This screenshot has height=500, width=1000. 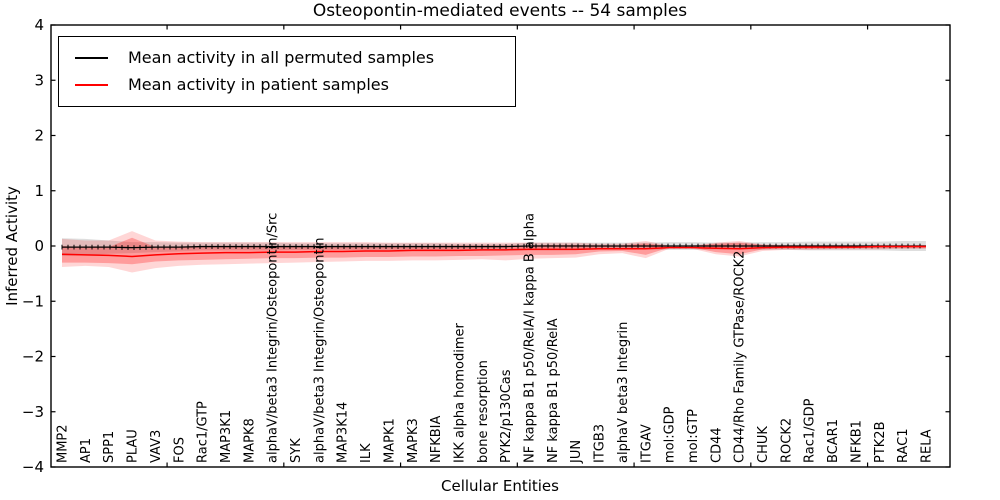 I want to click on x-category-label: PTK2B, so click(x=880, y=443).